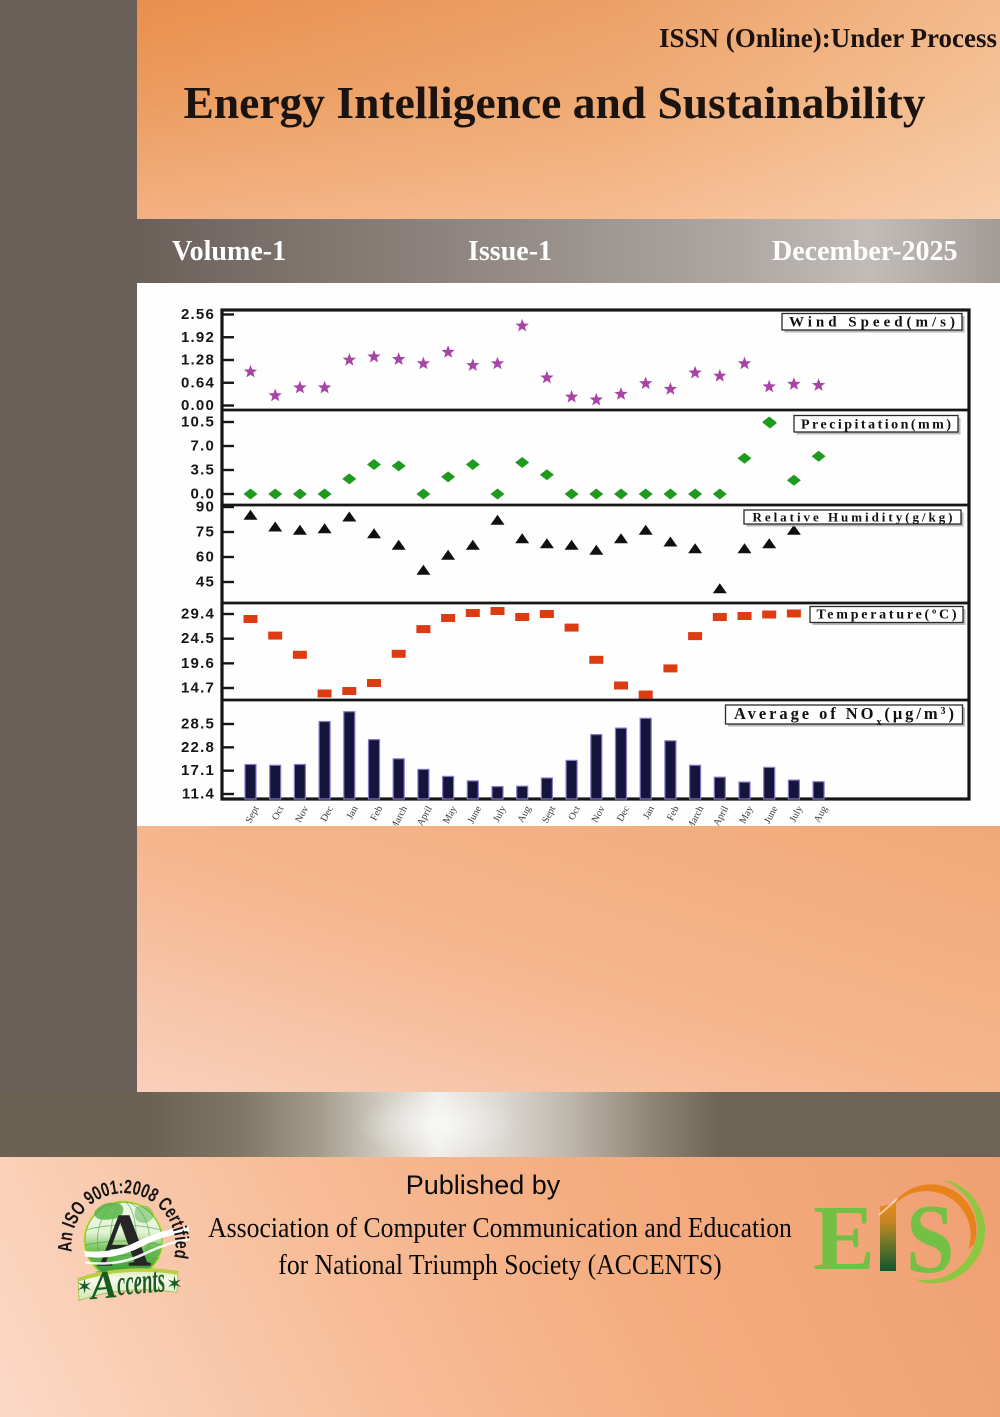 The height and width of the screenshot is (1417, 1000). What do you see at coordinates (844, 1238) in the screenshot?
I see `svg-text: E` at bounding box center [844, 1238].